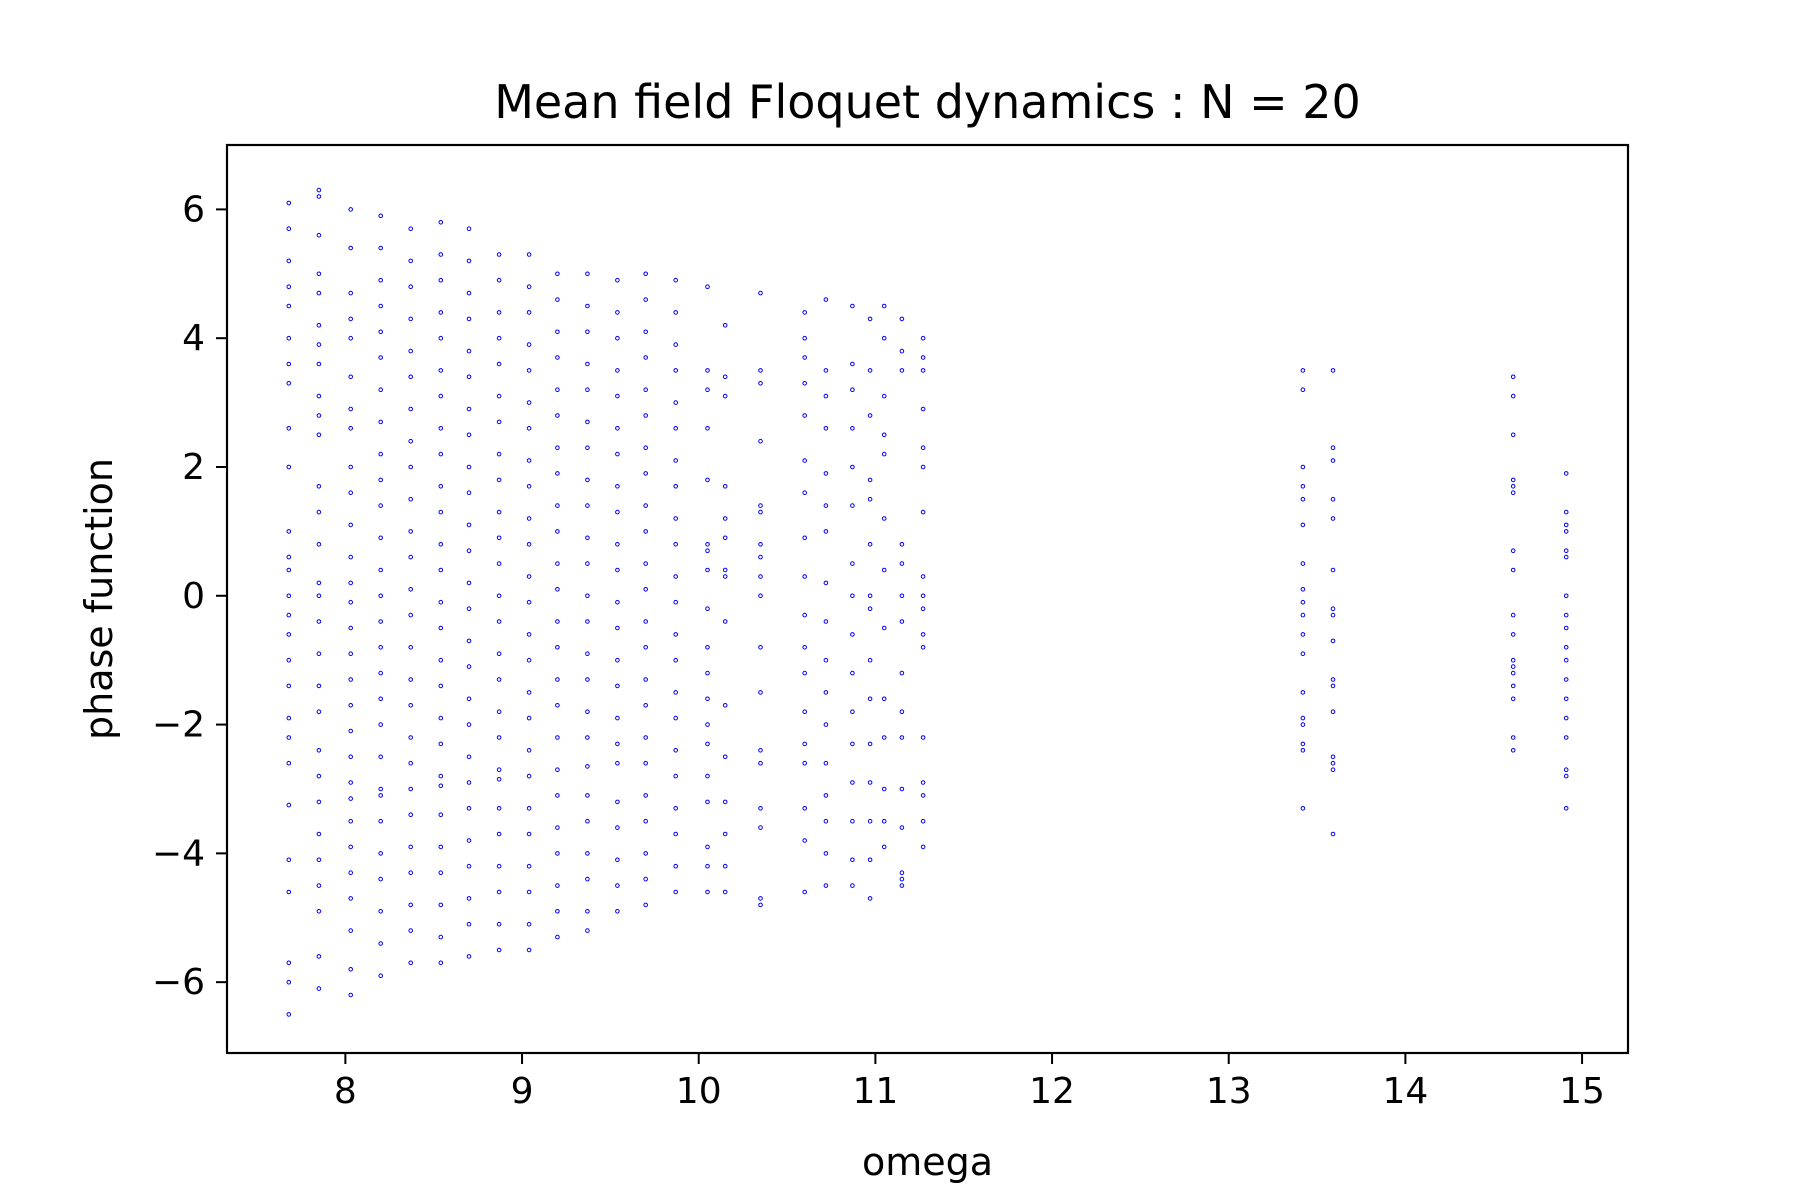 This screenshot has width=1800, height=1200. What do you see at coordinates (1405, 1091) in the screenshot?
I see `x-tick-label: 14` at bounding box center [1405, 1091].